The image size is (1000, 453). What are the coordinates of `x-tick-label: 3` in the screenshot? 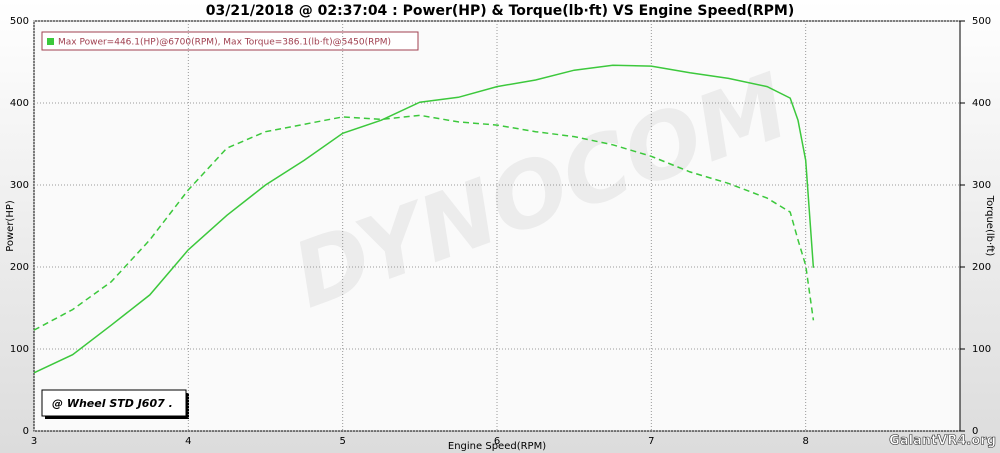 It's located at (34, 441).